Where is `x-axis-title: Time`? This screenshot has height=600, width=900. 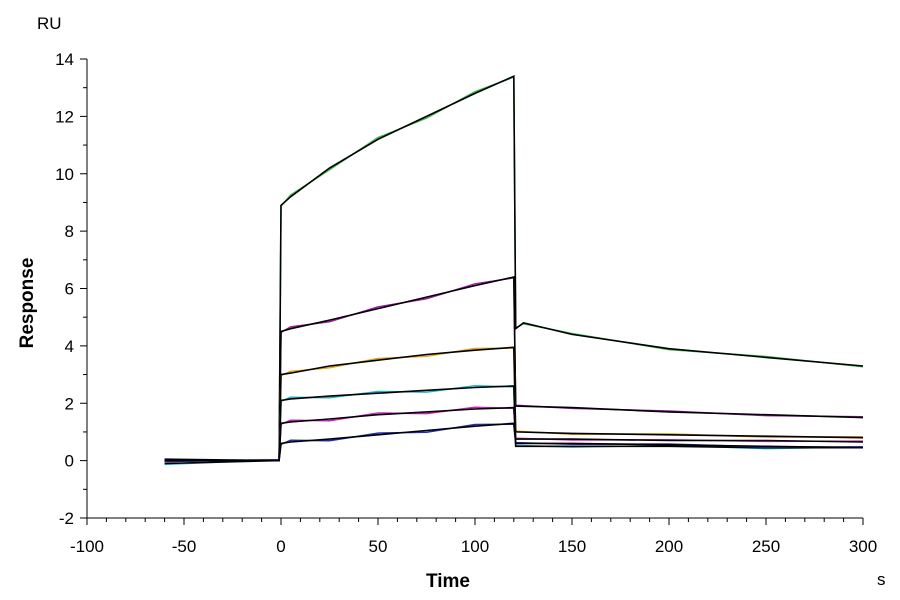 x-axis-title: Time is located at coordinates (448, 581).